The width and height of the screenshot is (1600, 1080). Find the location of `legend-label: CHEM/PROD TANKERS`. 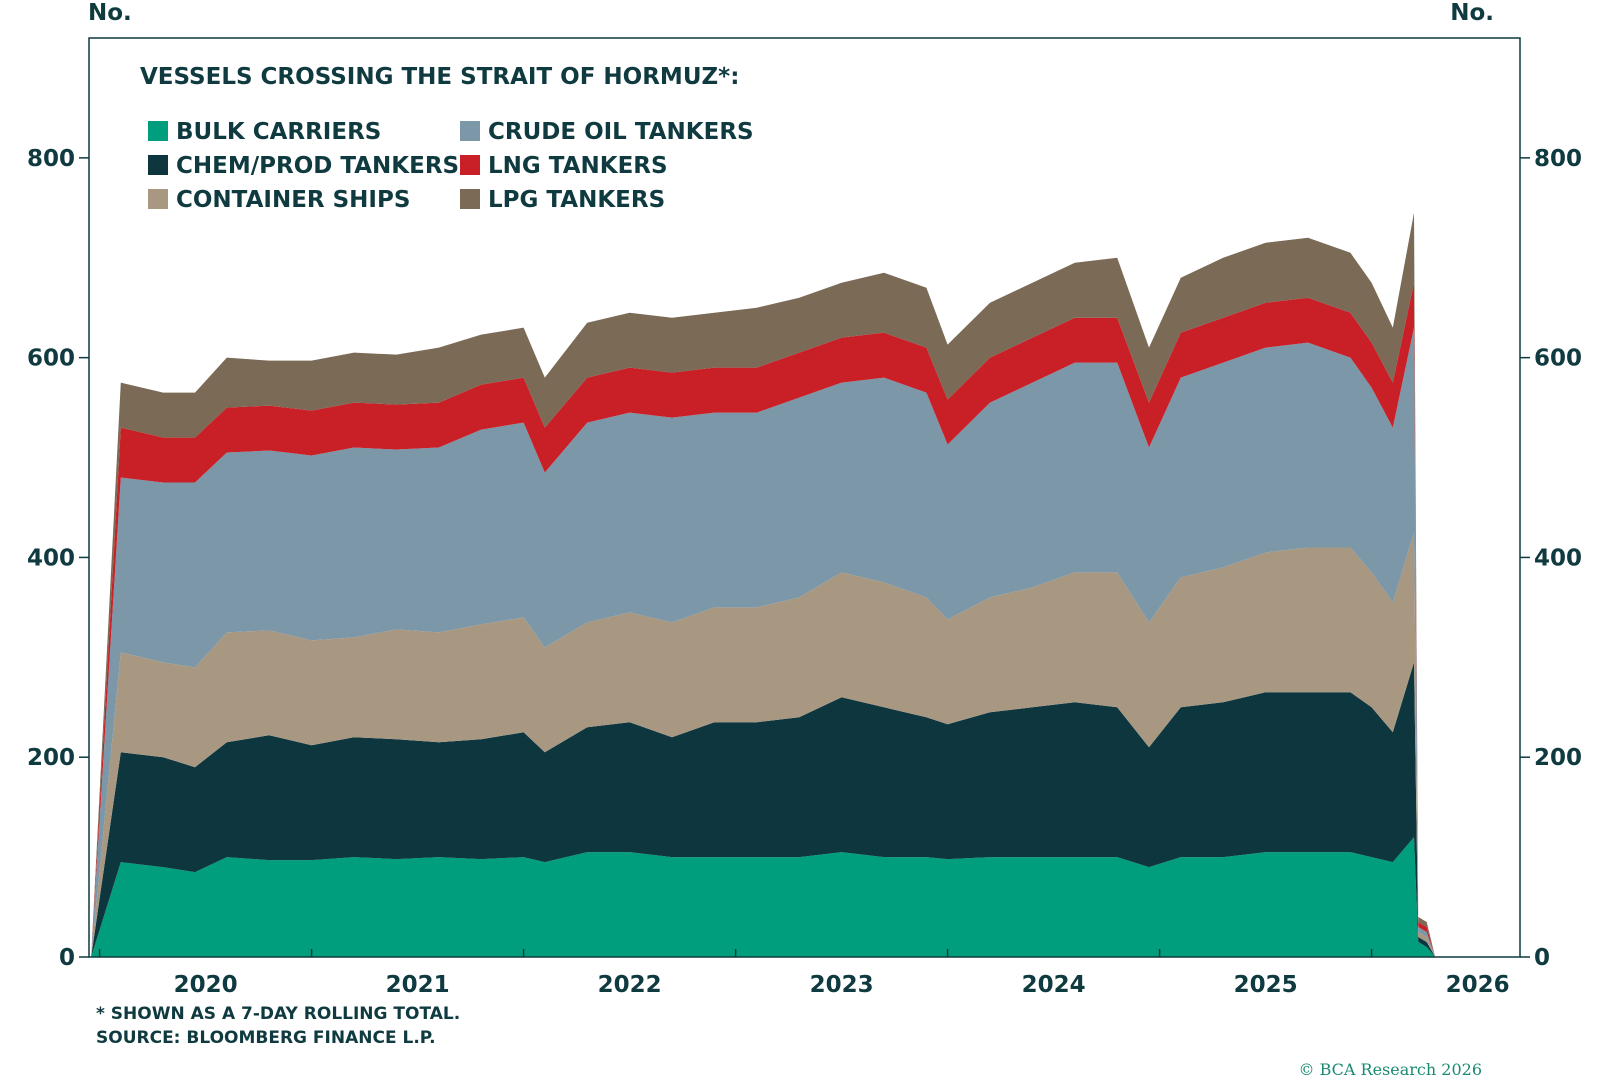

legend-label: CHEM/PROD TANKERS is located at coordinates (318, 166).